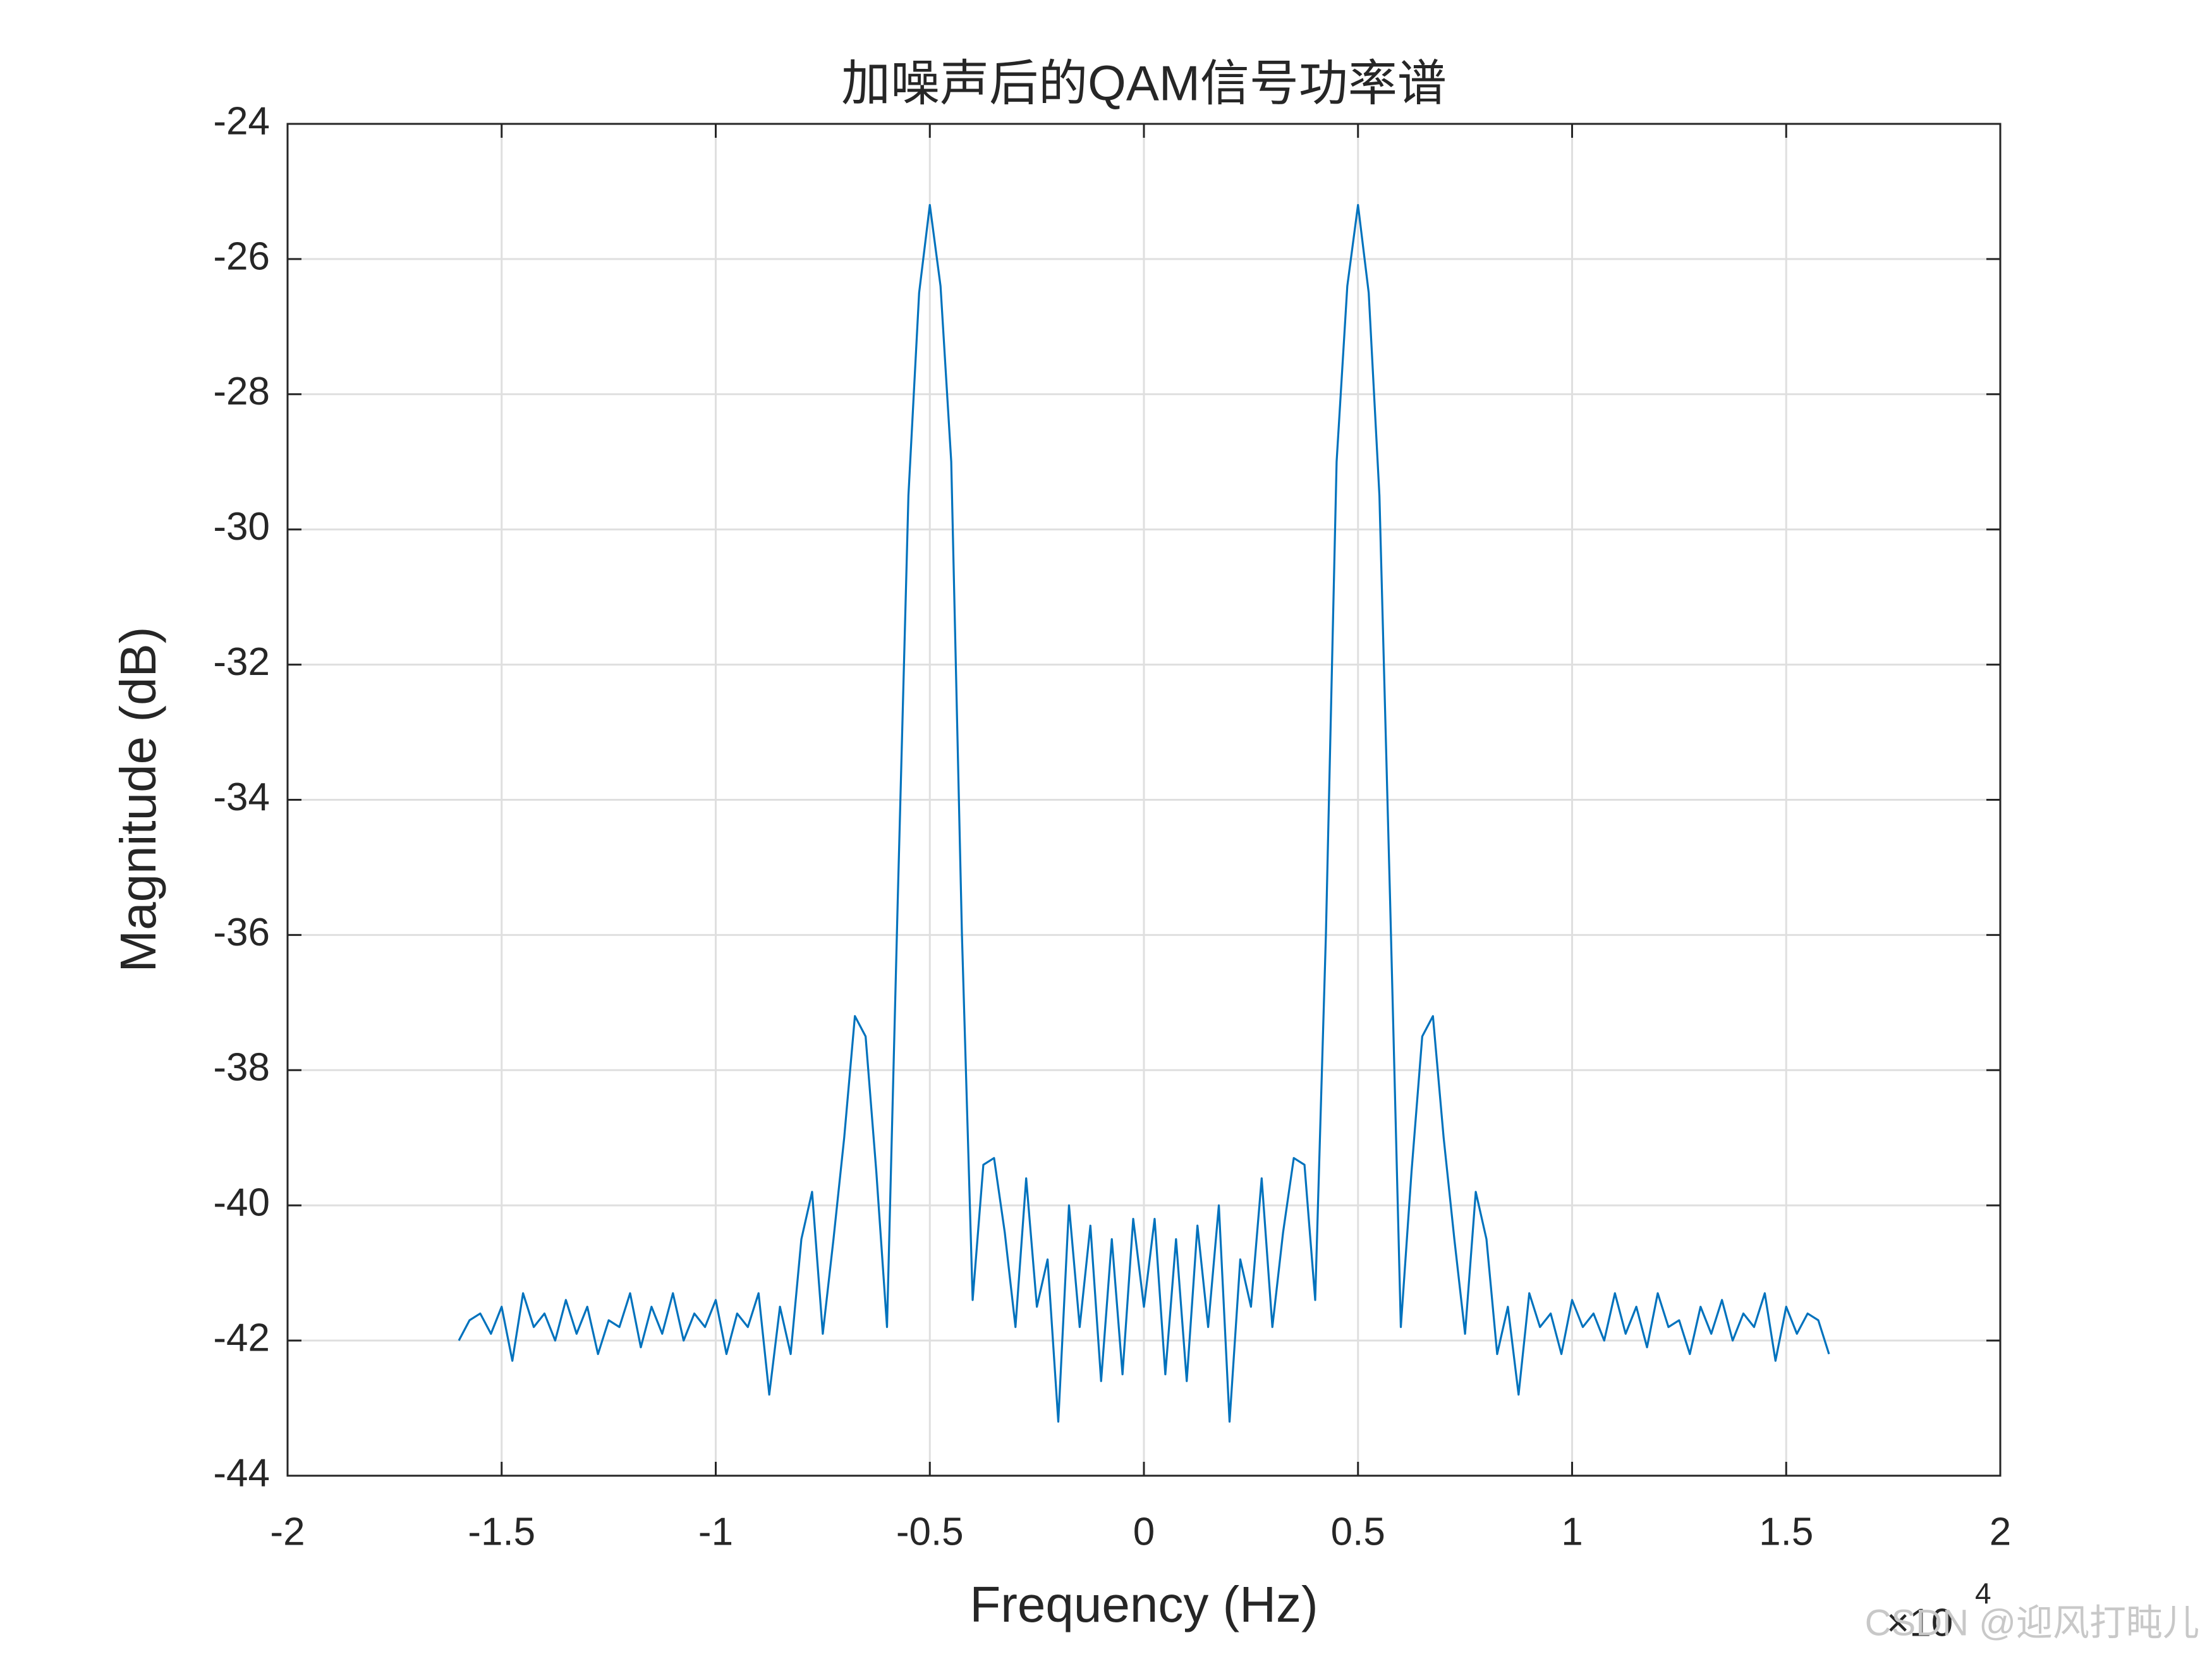 This screenshot has width=2212, height=1659. I want to click on x-tick-label: -1, so click(715, 1531).